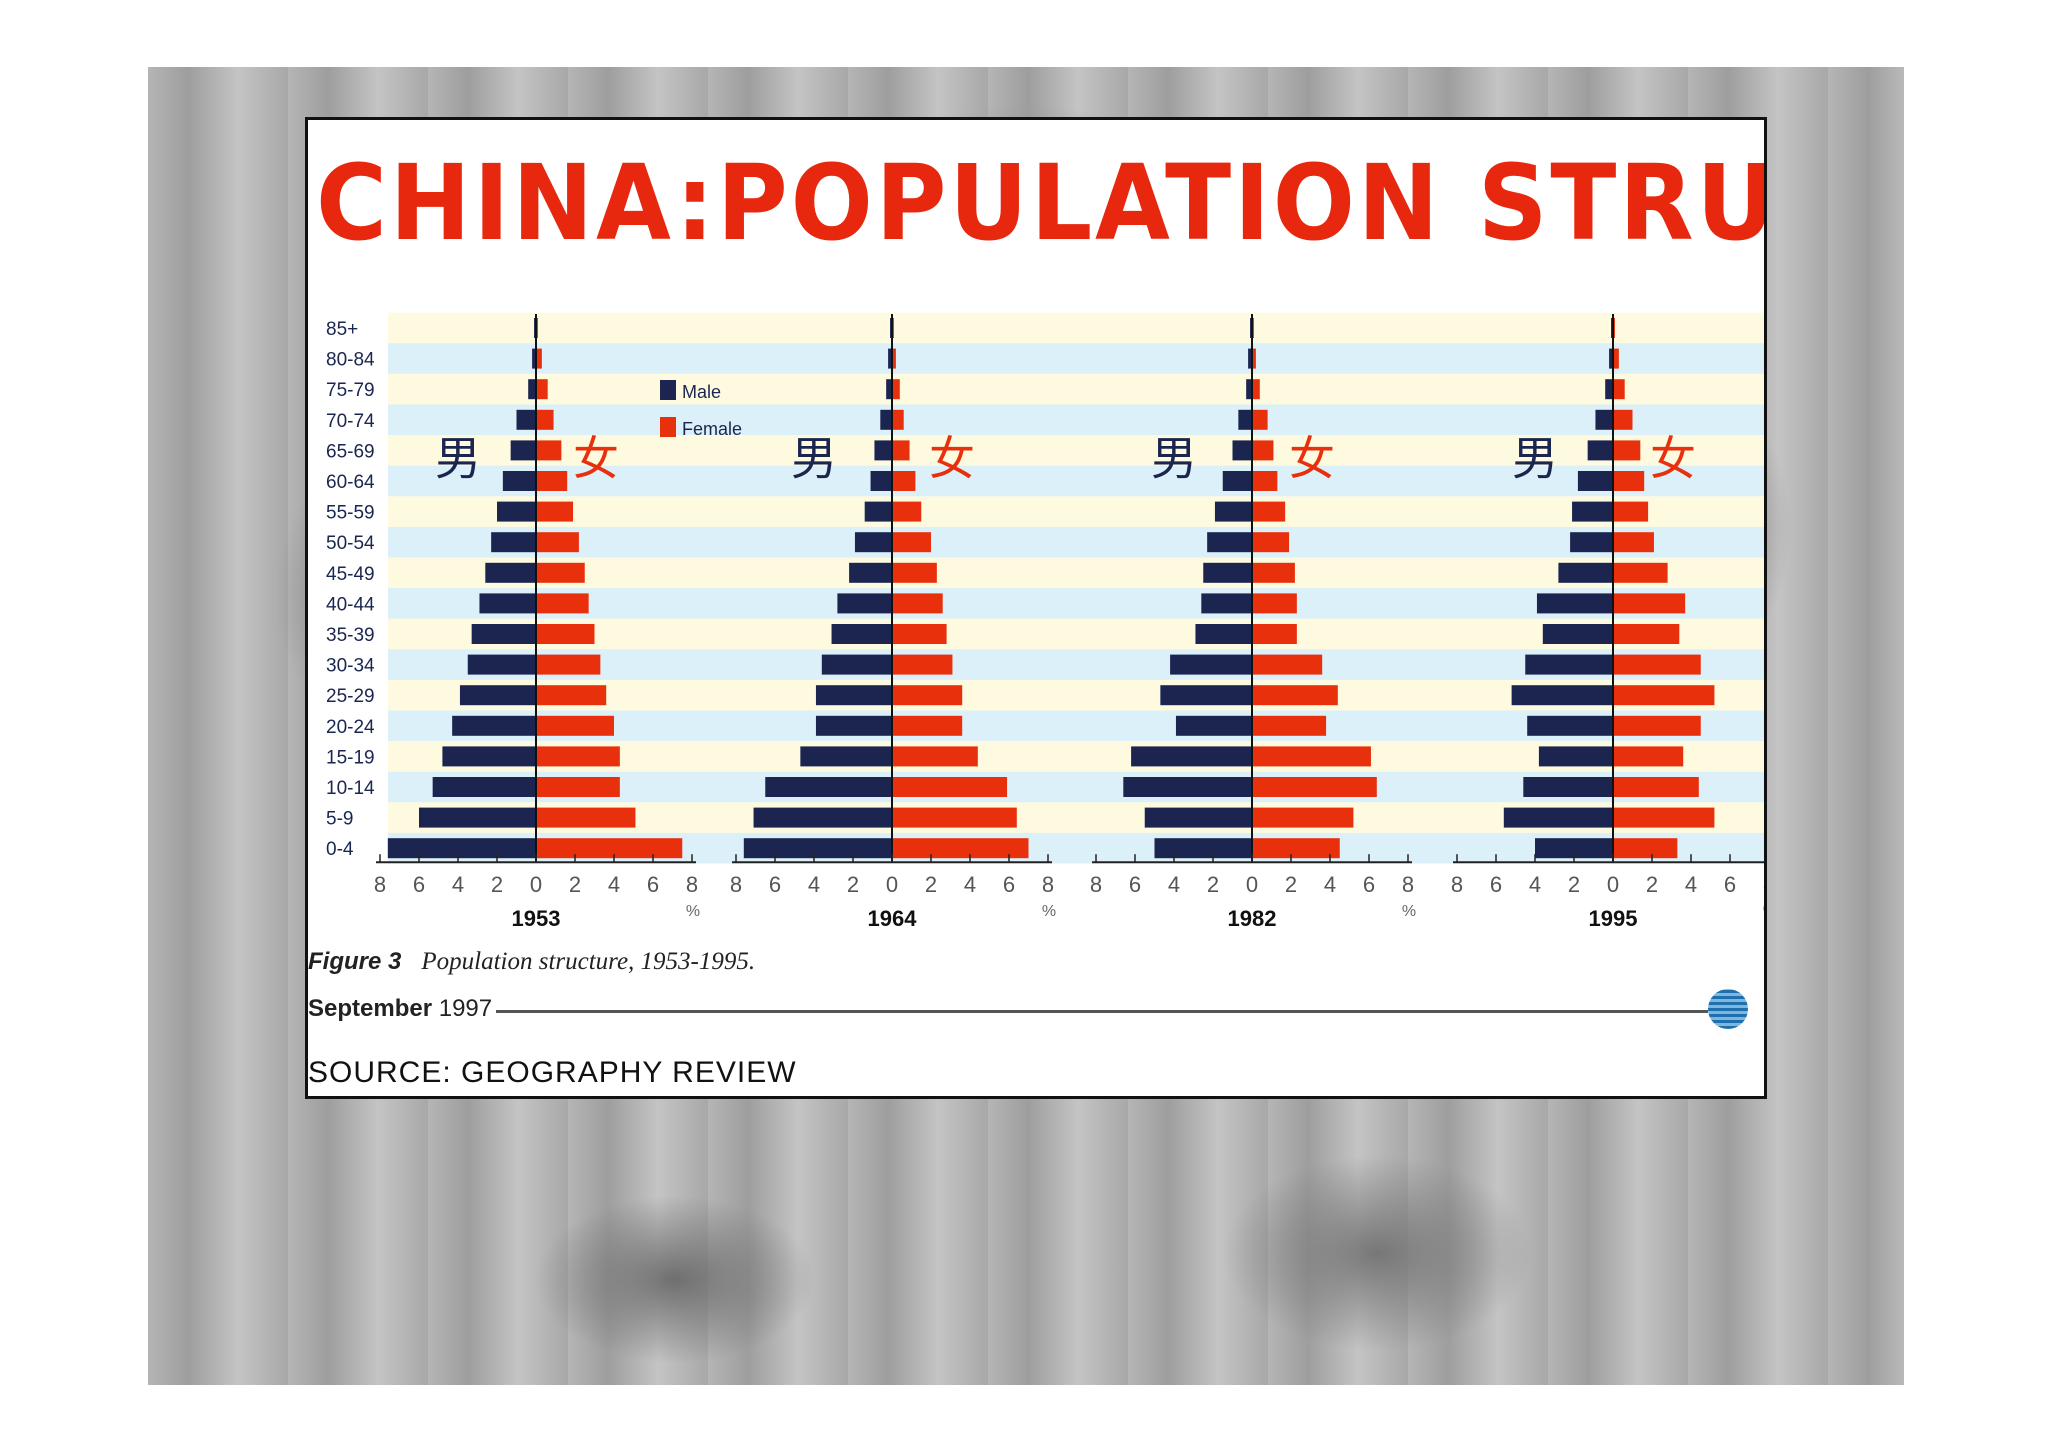  I want to click on pyramid-year-label: 1982, so click(1252, 918).